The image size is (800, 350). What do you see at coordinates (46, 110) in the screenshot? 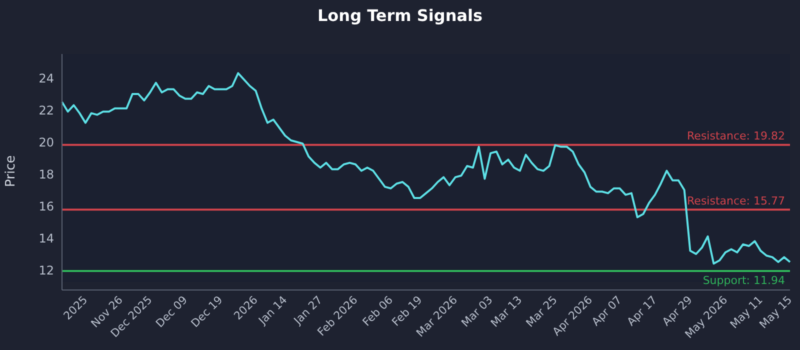
I see `y-tick-label: 22` at bounding box center [46, 110].